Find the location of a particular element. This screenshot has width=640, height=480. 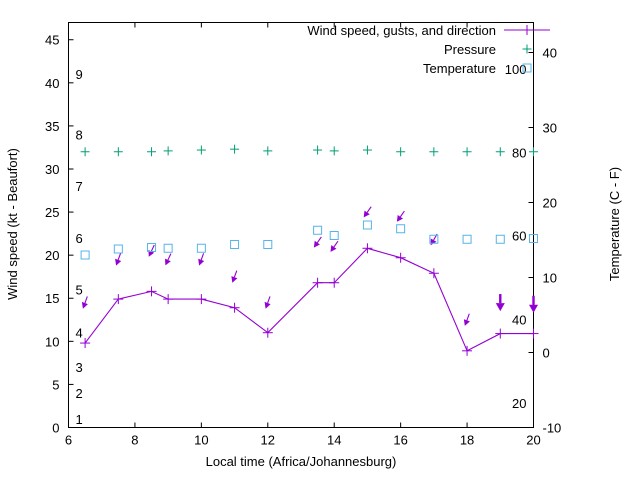

y2-tick-label: 10 is located at coordinates (550, 278).